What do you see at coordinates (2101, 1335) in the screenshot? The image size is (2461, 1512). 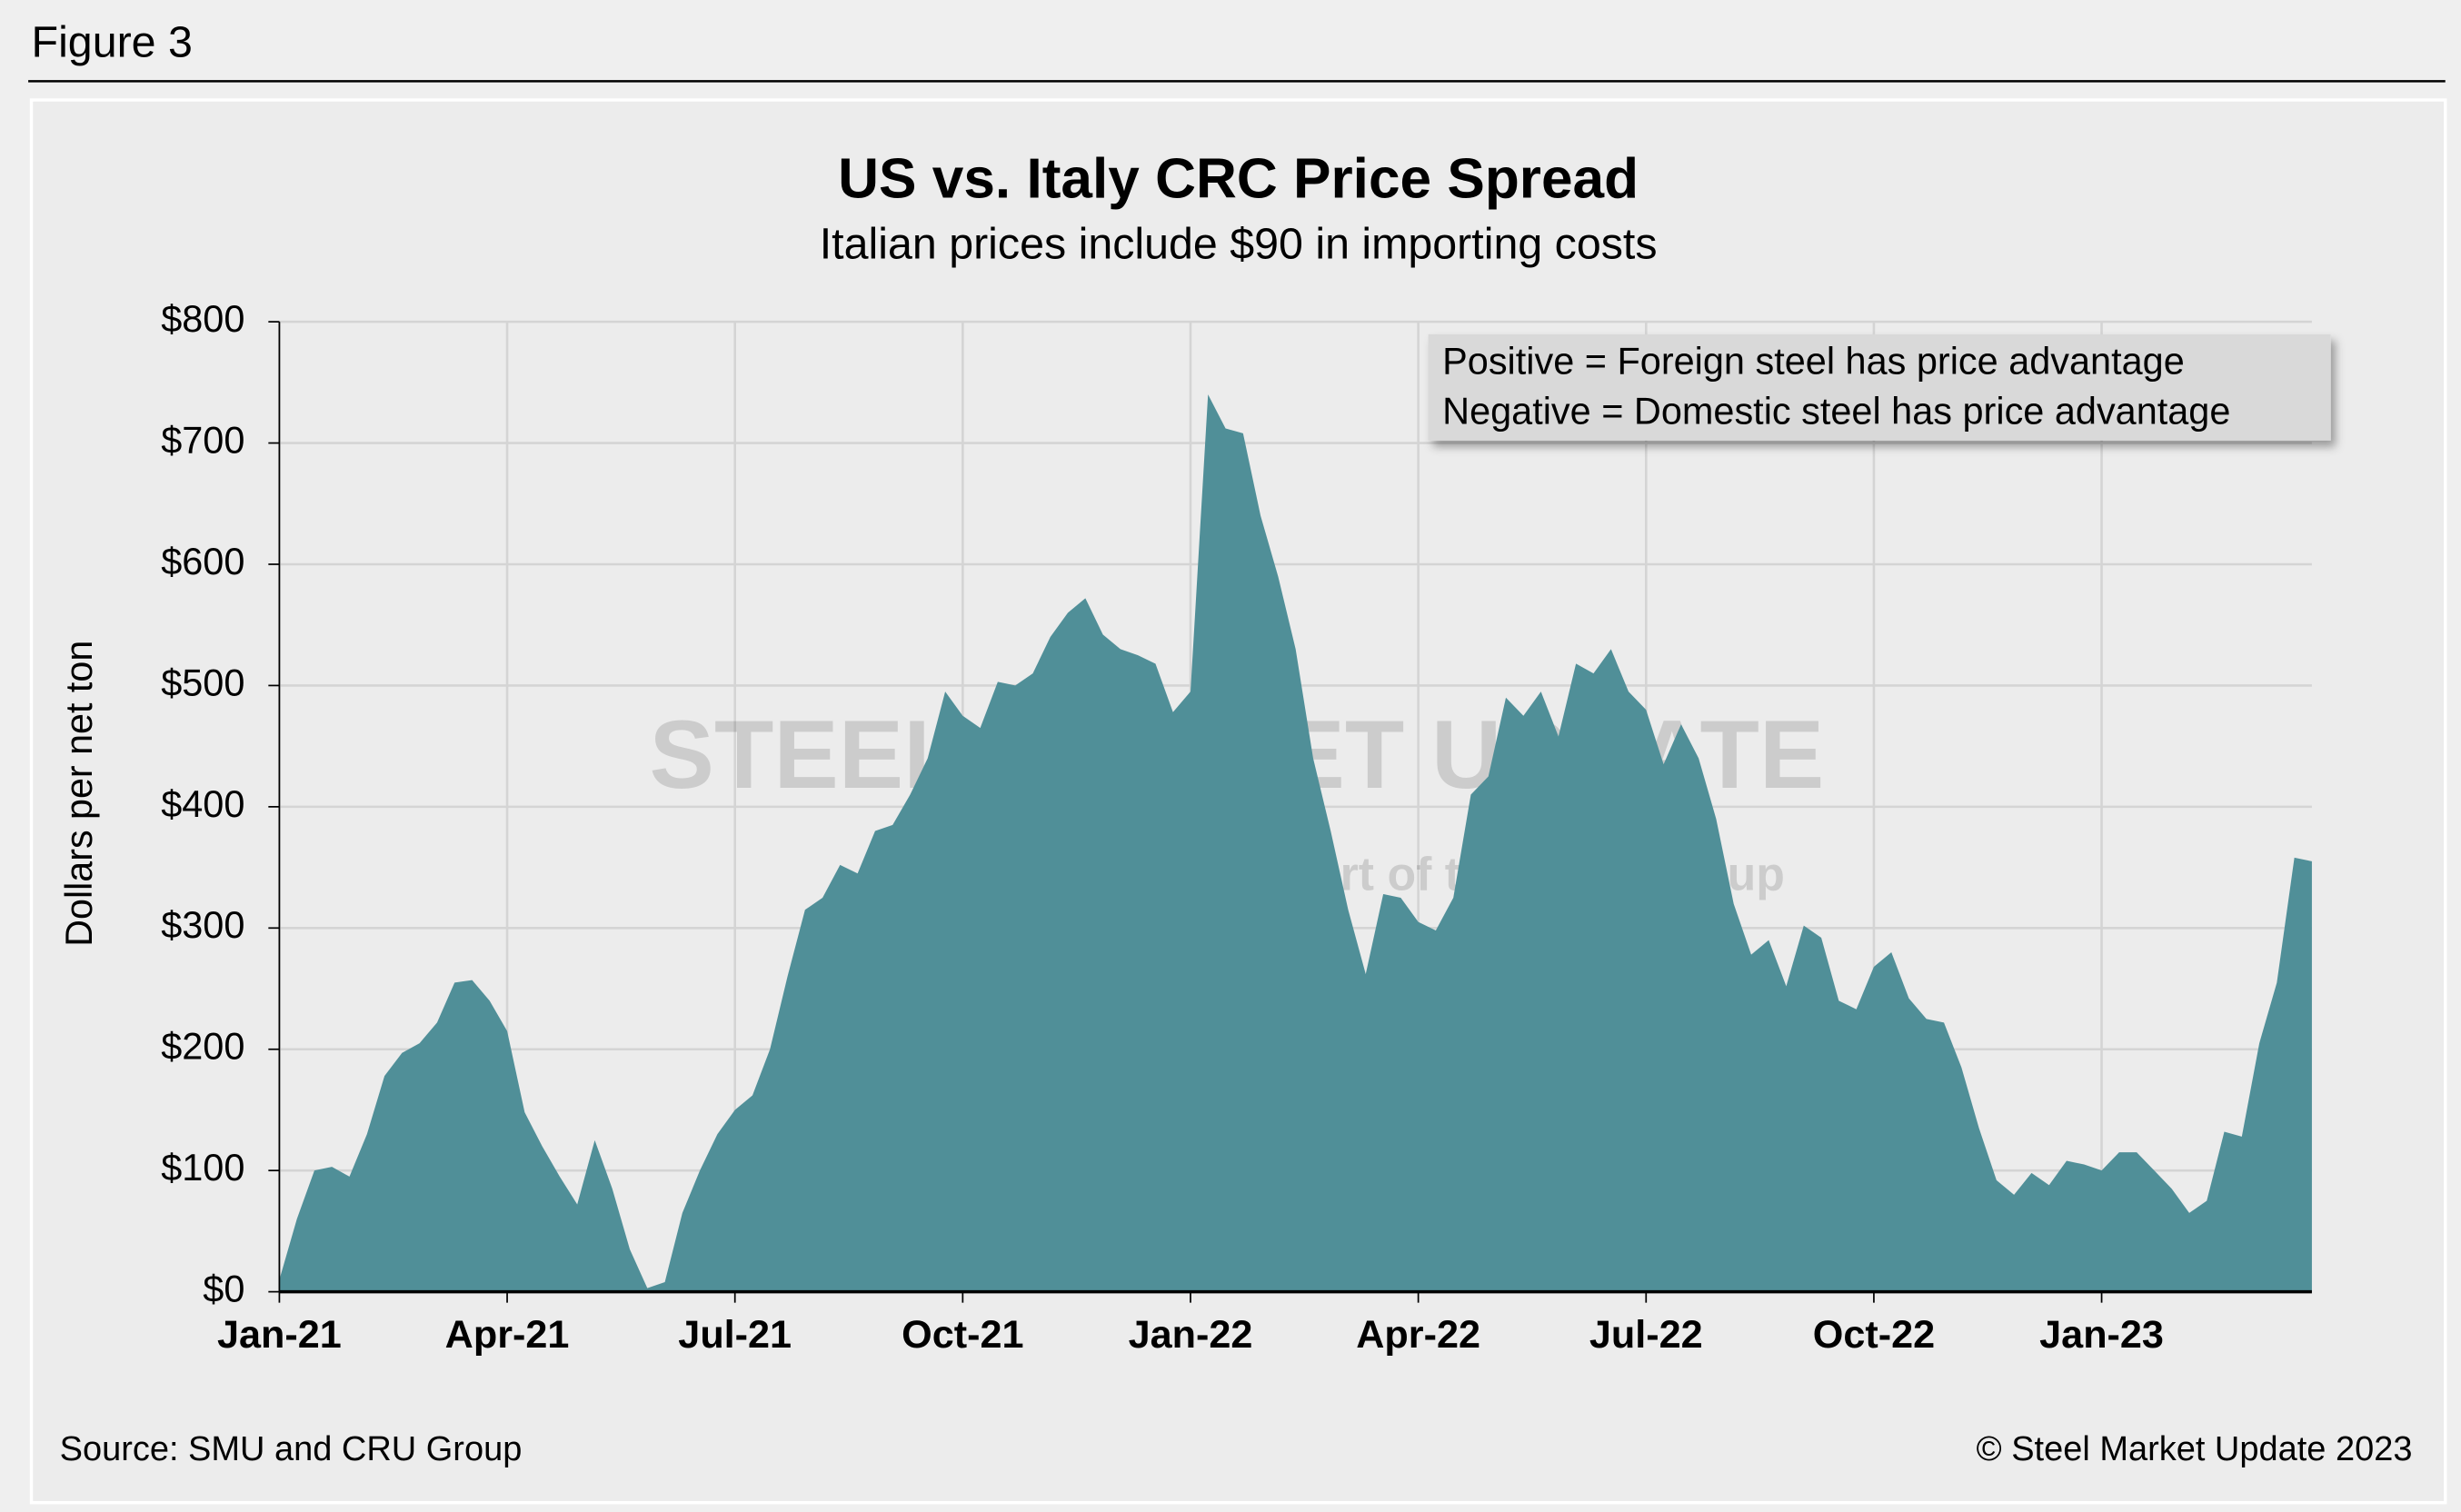 I see `x-tick-label: Jan-23` at bounding box center [2101, 1335].